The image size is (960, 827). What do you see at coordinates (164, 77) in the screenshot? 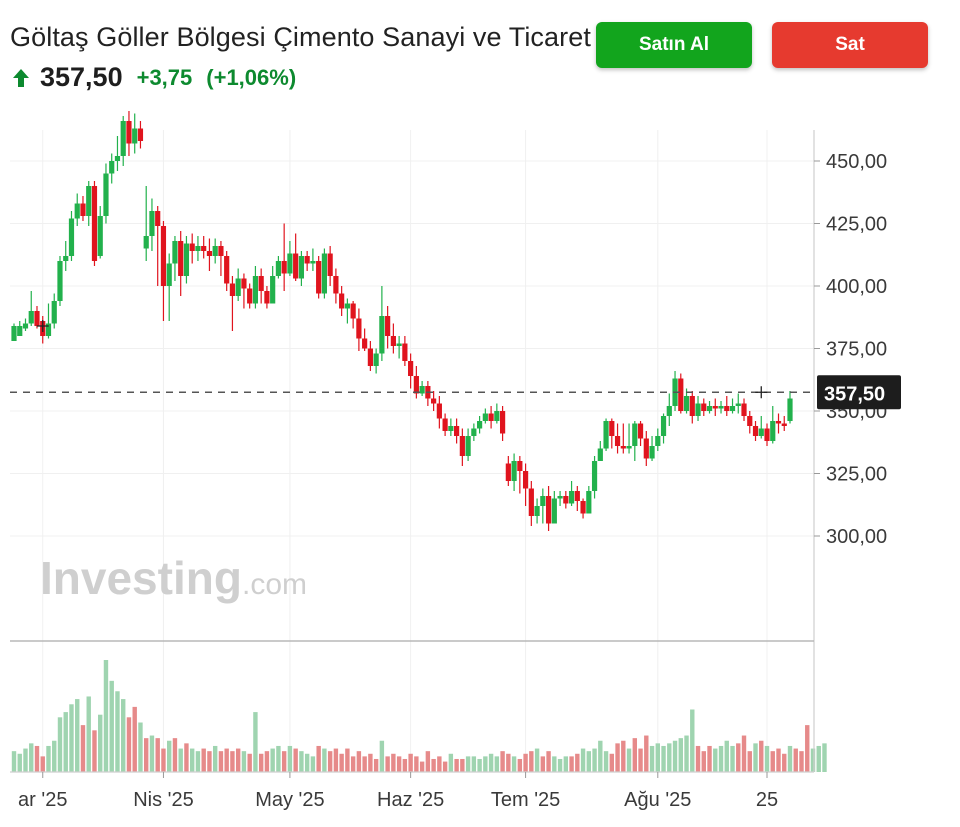
I see `price-change: +3,75` at bounding box center [164, 77].